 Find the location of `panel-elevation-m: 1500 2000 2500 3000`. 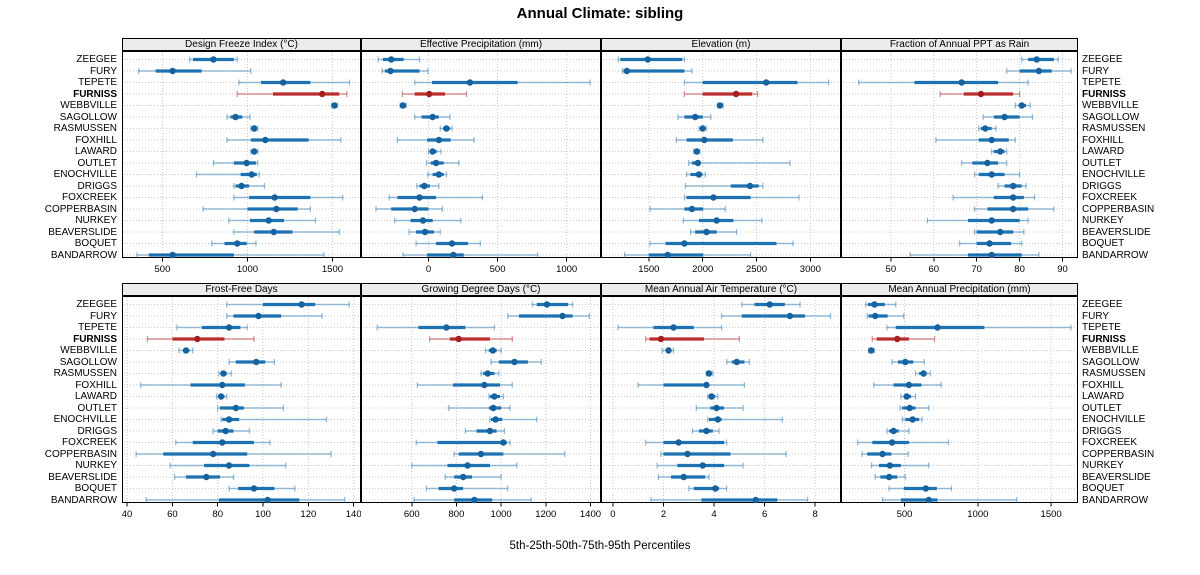

panel-elevation-m: 1500 2000 2500 3000 is located at coordinates (721, 163).